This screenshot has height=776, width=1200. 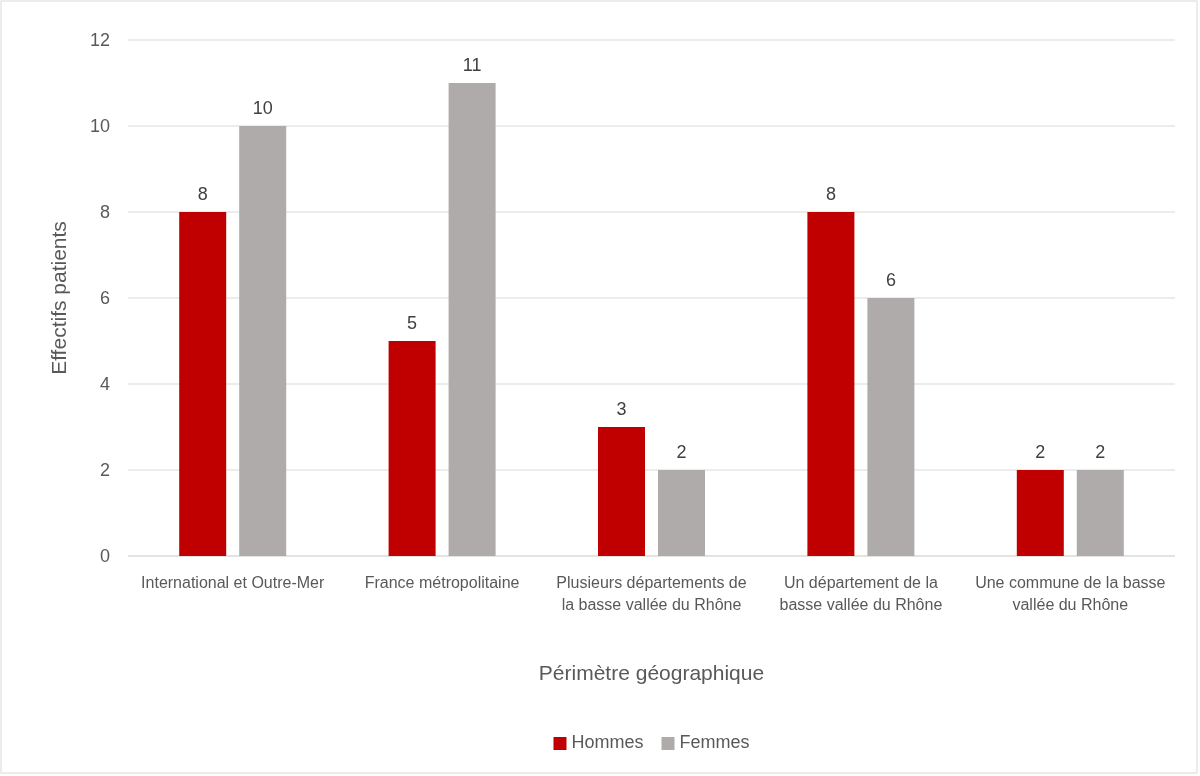 What do you see at coordinates (262, 108) in the screenshot?
I see `data-label: 10` at bounding box center [262, 108].